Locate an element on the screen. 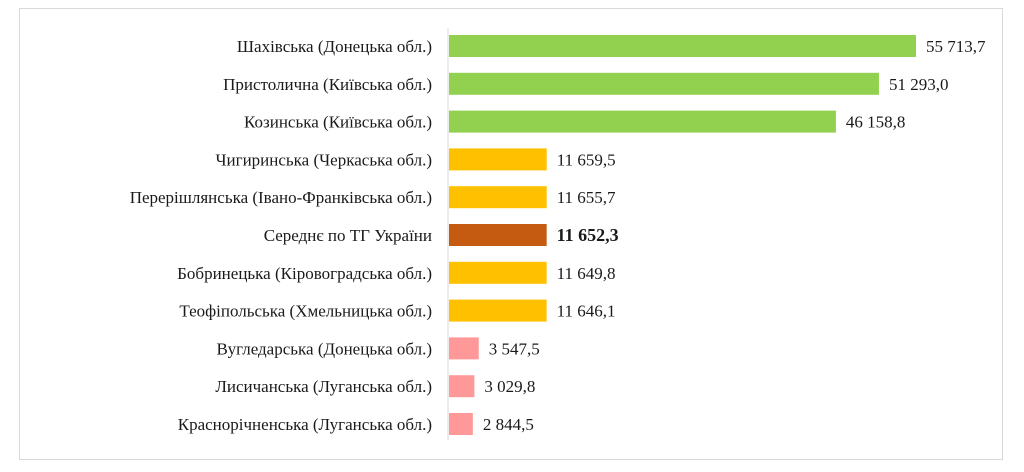 Image resolution: width=1024 pixels, height=472 pixels. data-label: 11 655,7 is located at coordinates (586, 197).